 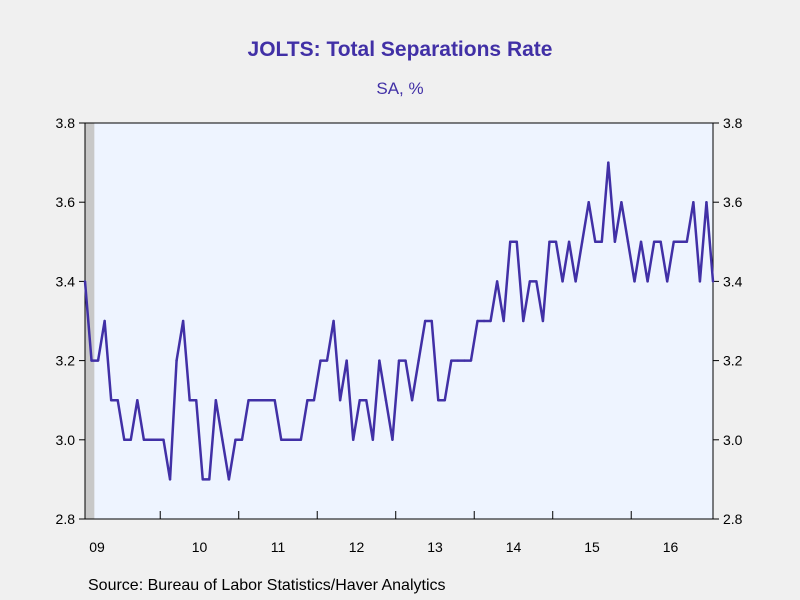 I want to click on y-tick-label-left: 3.4, so click(x=66, y=281).